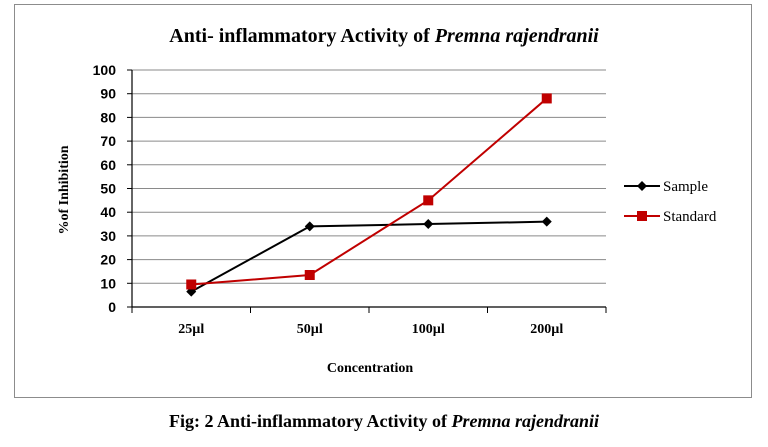 This screenshot has width=768, height=447. Describe the element at coordinates (690, 217) in the screenshot. I see `legend-label: Standard` at that location.